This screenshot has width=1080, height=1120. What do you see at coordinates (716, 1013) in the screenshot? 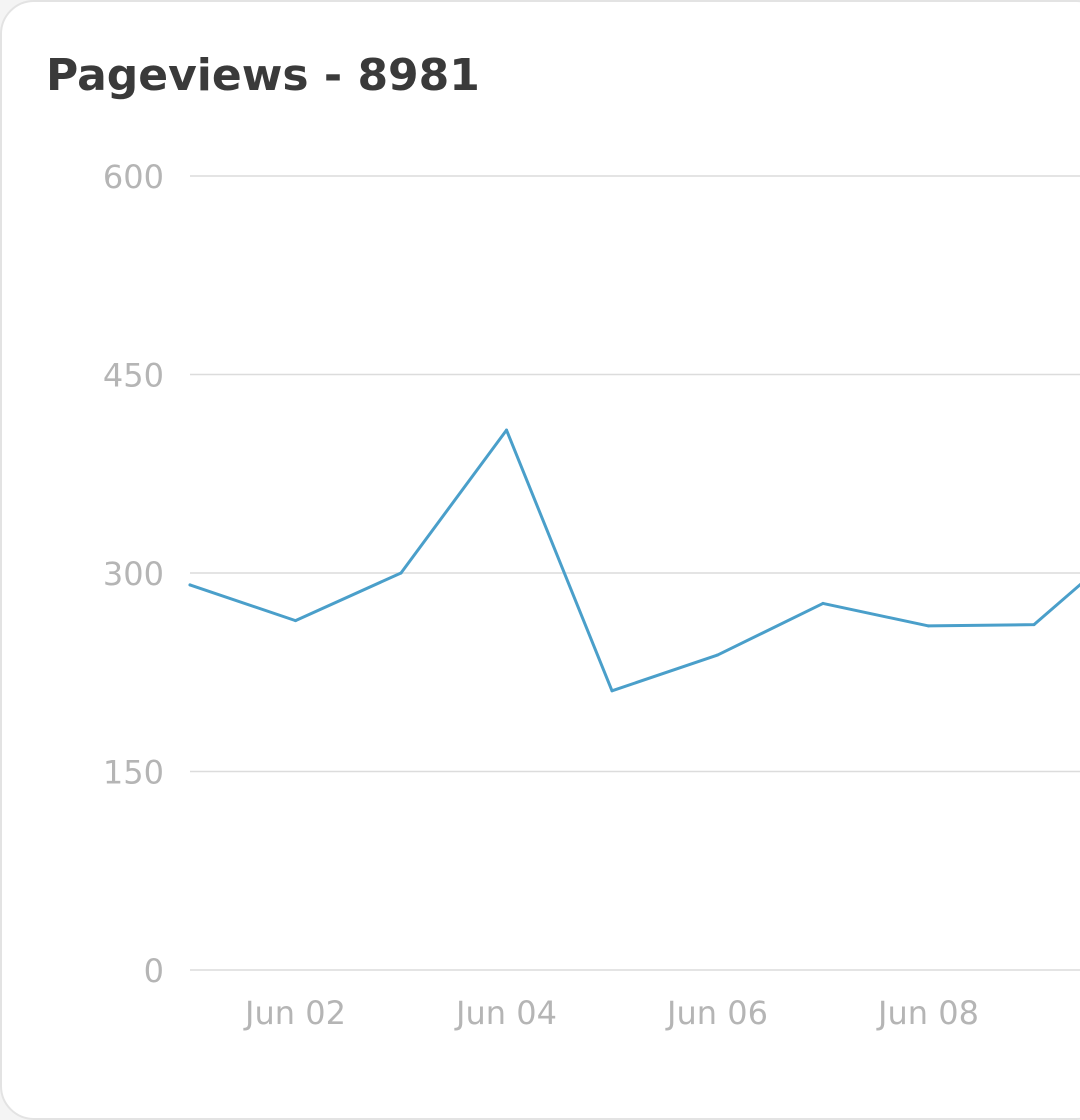
I see `x-tick-label: Jun 06` at bounding box center [716, 1013].